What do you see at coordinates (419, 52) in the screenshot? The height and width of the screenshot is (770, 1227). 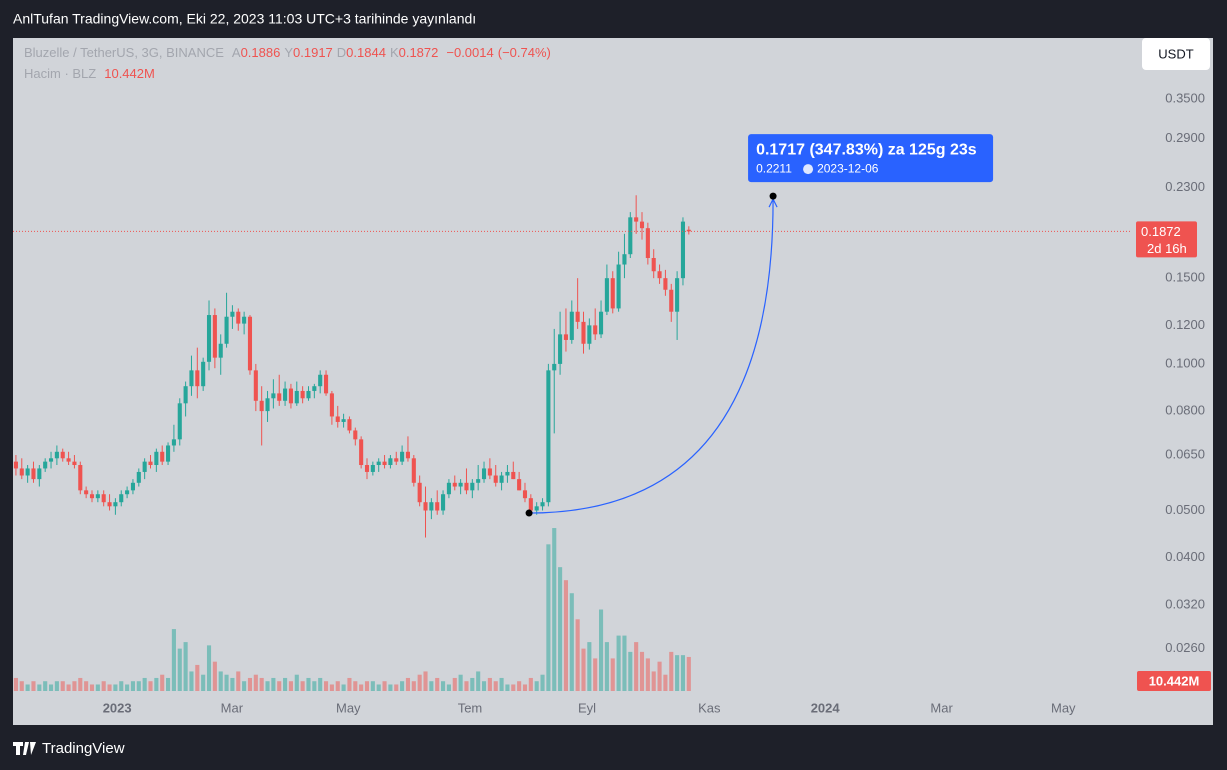 I see `ohlc-value: 0.1872` at bounding box center [419, 52].